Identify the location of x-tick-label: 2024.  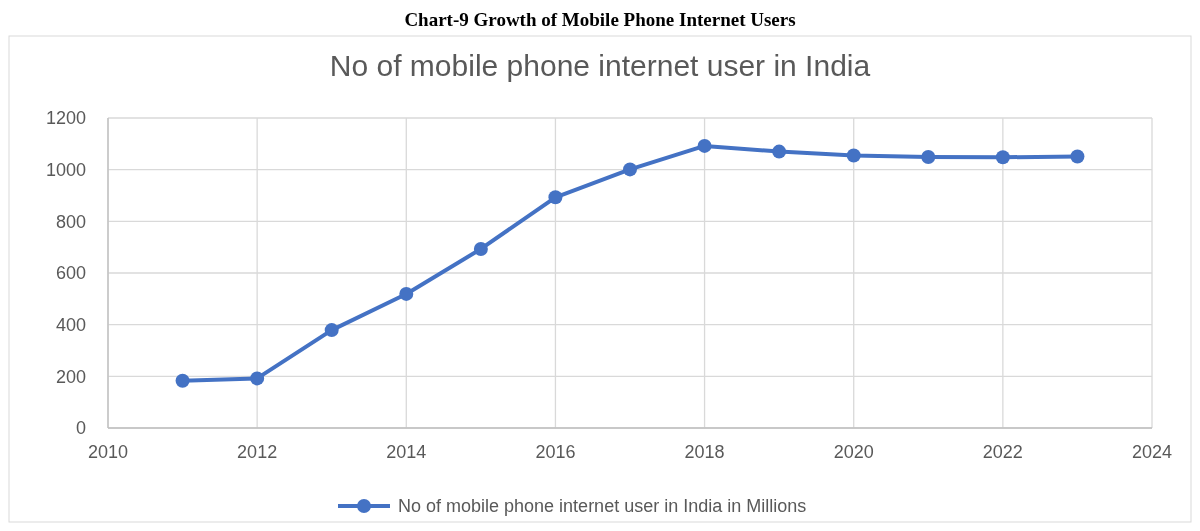
(1152, 452).